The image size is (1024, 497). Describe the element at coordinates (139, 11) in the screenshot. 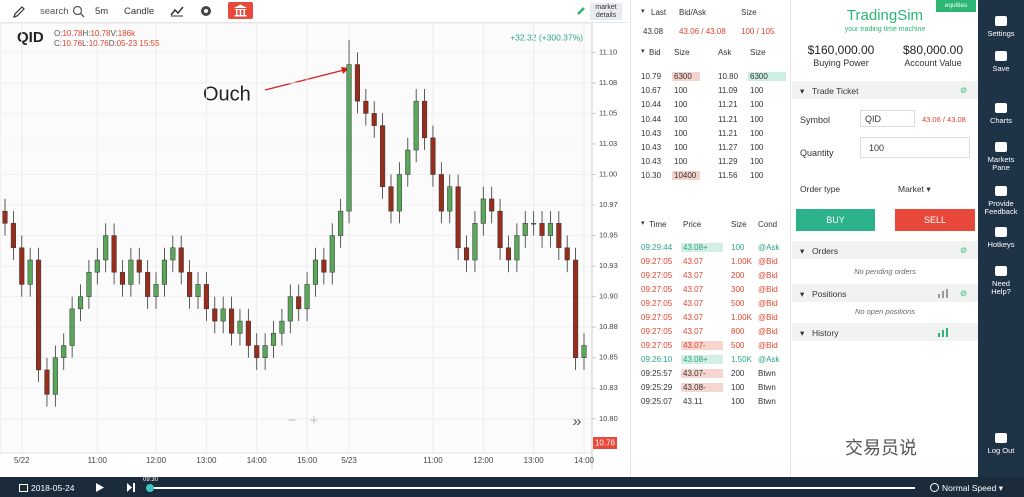

I see `chart-style: Candle` at that location.